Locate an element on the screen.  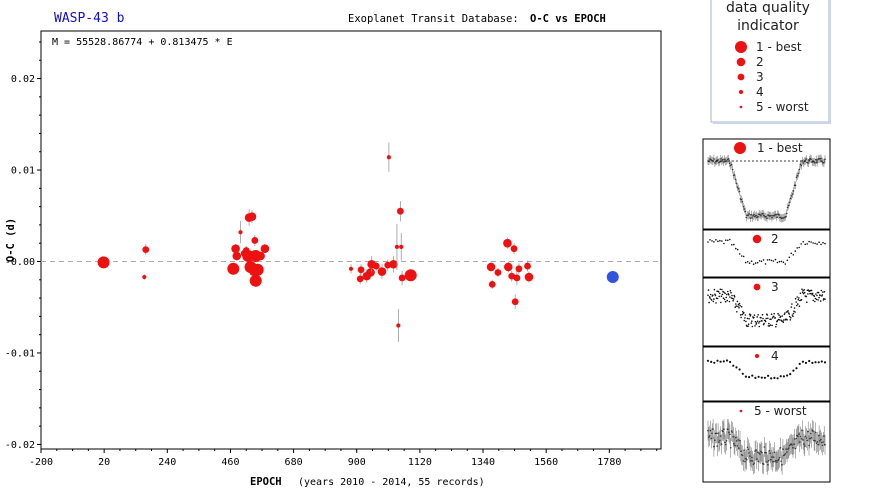
database-label: Exoplanet Transit Database: is located at coordinates (433, 19).